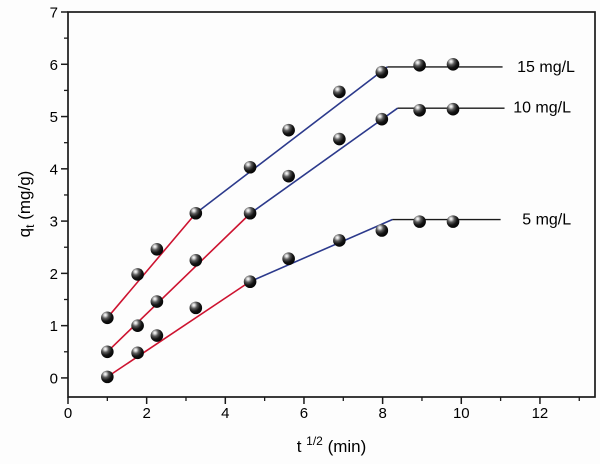 The image size is (600, 464). What do you see at coordinates (146, 413) in the screenshot?
I see `x-tick-label: 2` at bounding box center [146, 413].